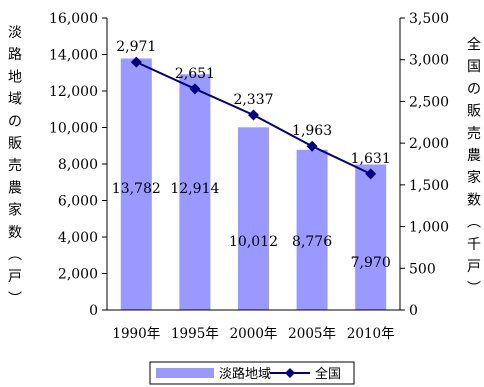 The height and width of the screenshot is (387, 484). What do you see at coordinates (429, 186) in the screenshot?
I see `right-tick-label: 1,500` at bounding box center [429, 186].